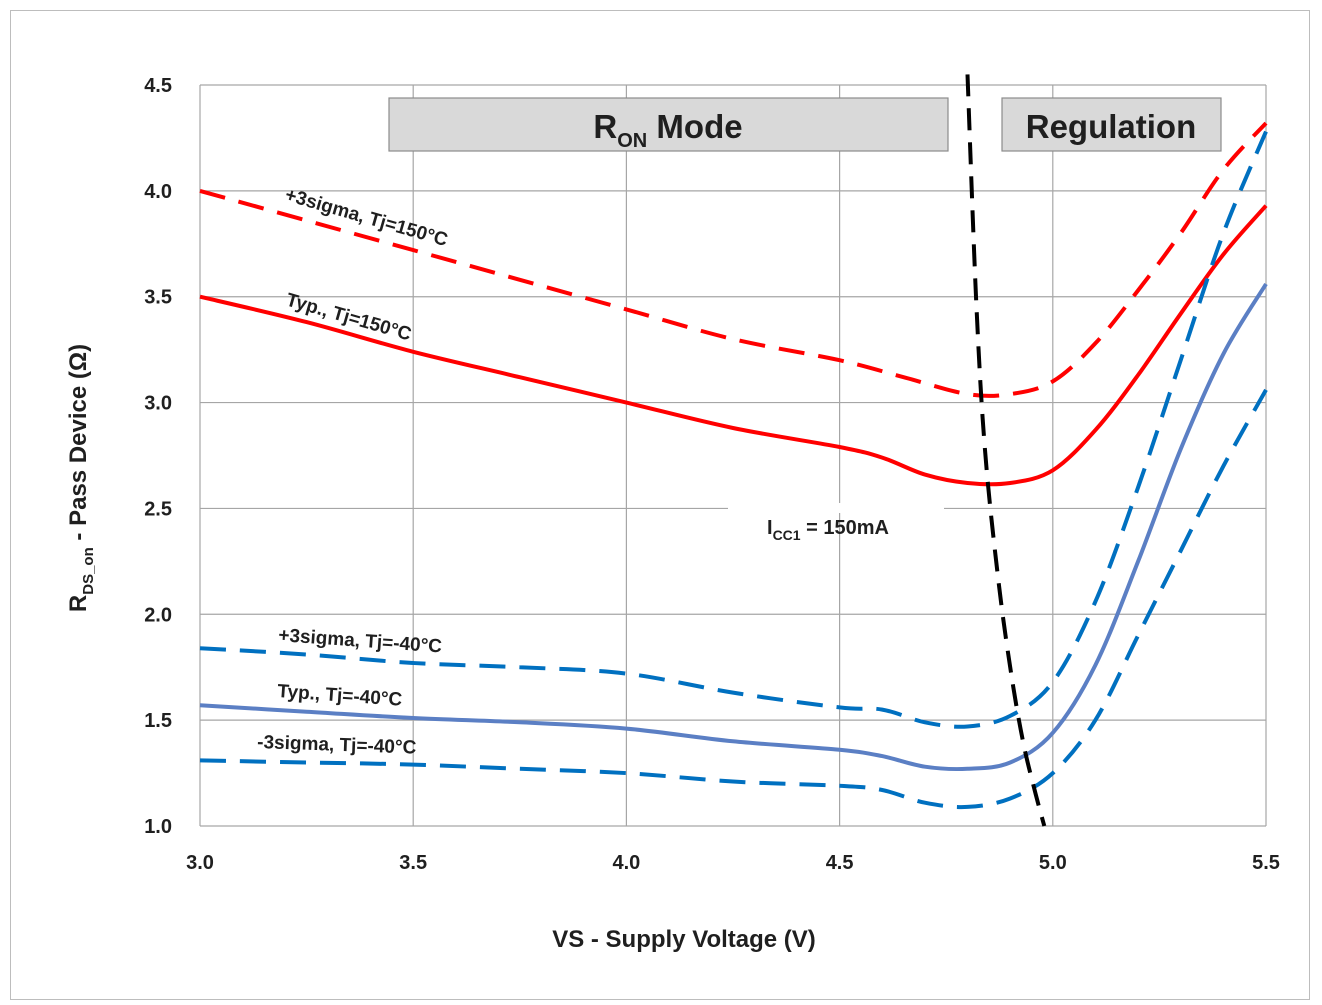  What do you see at coordinates (158, 404) in the screenshot?
I see `y-tick-label-4: 3.0` at bounding box center [158, 404].